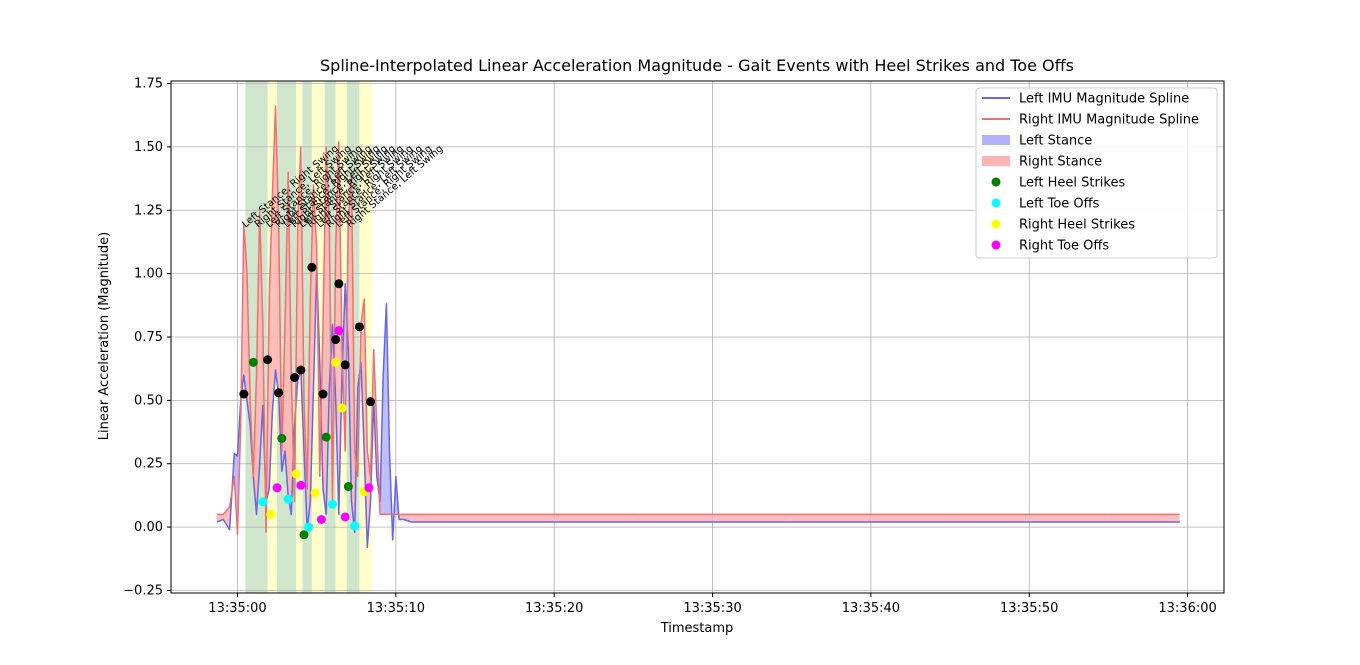 The height and width of the screenshot is (665, 1360). Describe the element at coordinates (148, 147) in the screenshot. I see `y-tick-label: 1.50` at that location.